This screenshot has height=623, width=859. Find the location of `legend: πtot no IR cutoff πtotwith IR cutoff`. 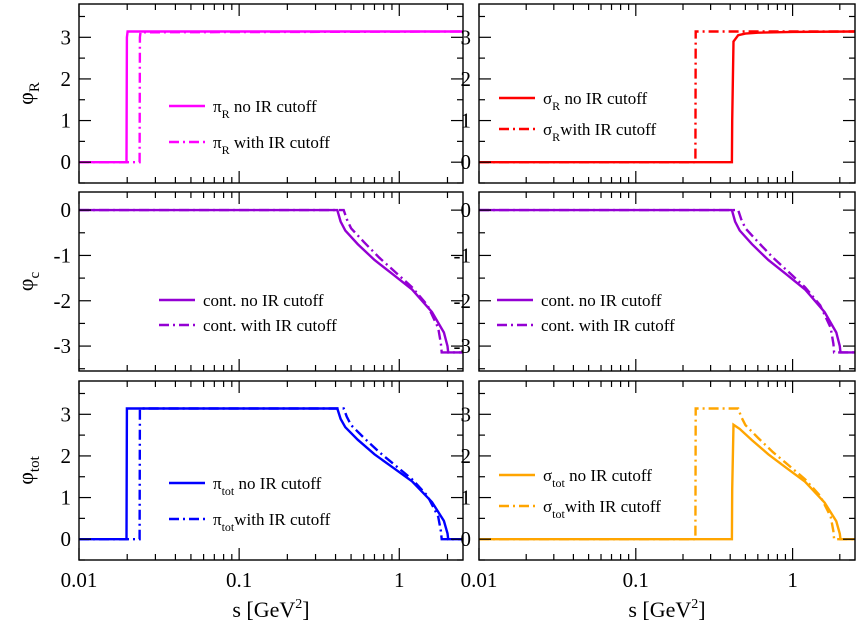

legend: πtot no IR cutoff πtotwith IR cutoff is located at coordinates (250, 504).